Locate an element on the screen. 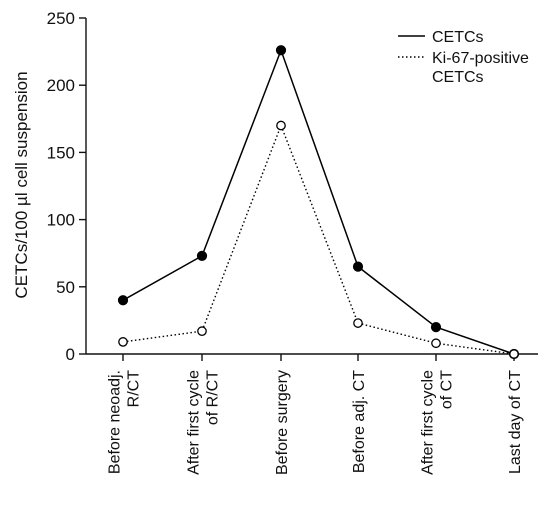  x-tick-label: of CT is located at coordinates (447, 389).